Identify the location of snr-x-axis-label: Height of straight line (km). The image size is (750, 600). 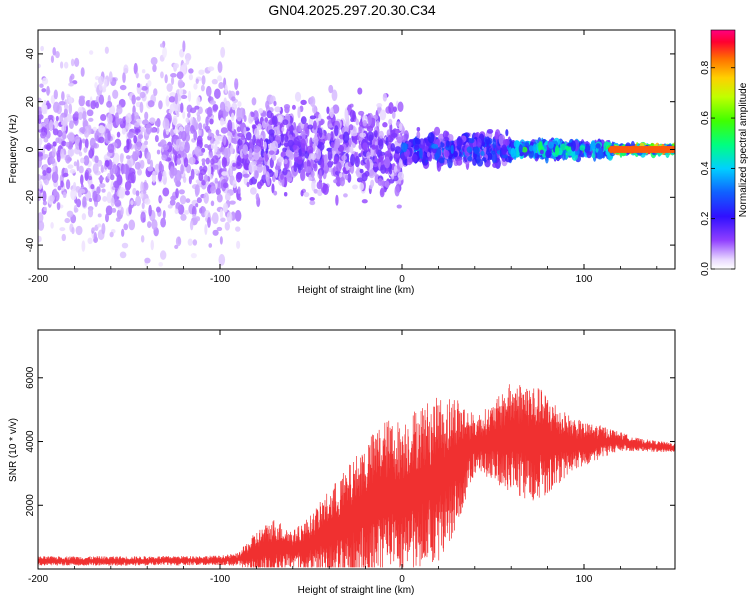
(356, 590).